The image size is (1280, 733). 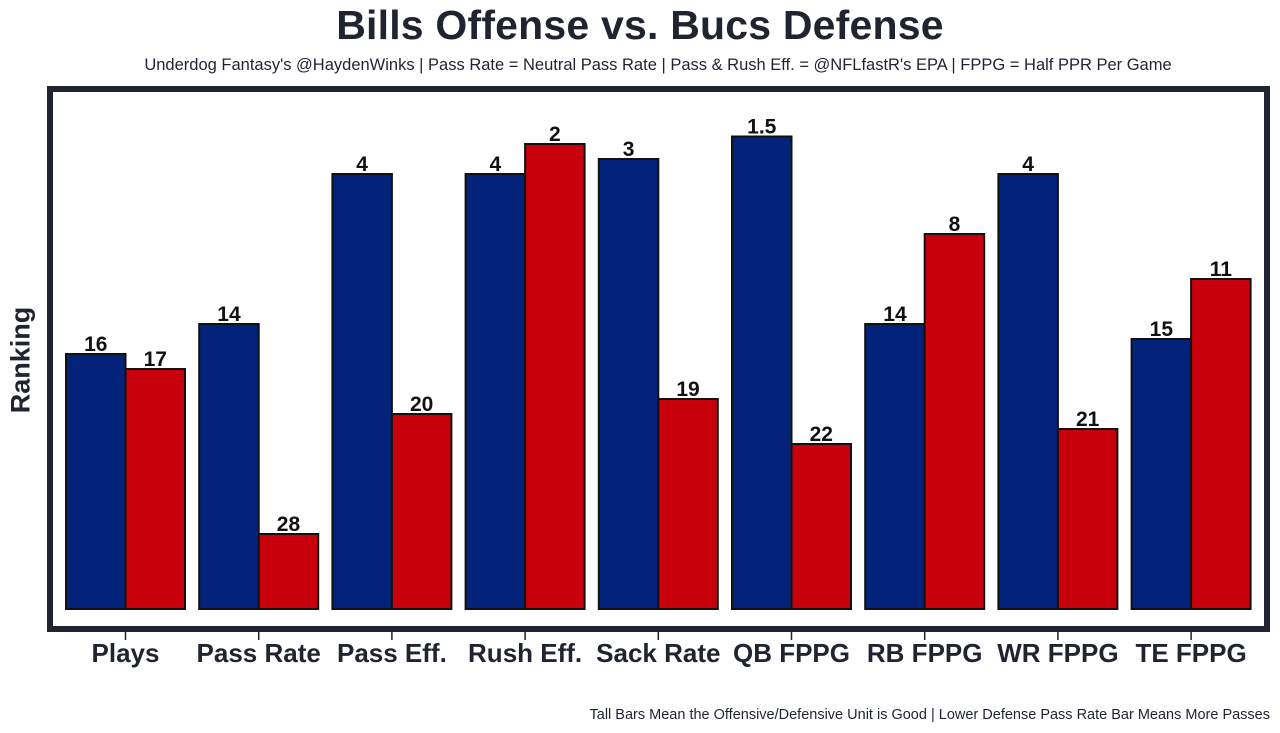 What do you see at coordinates (1161, 474) in the screenshot?
I see `bar-bills-offense-te-fppg` at bounding box center [1161, 474].